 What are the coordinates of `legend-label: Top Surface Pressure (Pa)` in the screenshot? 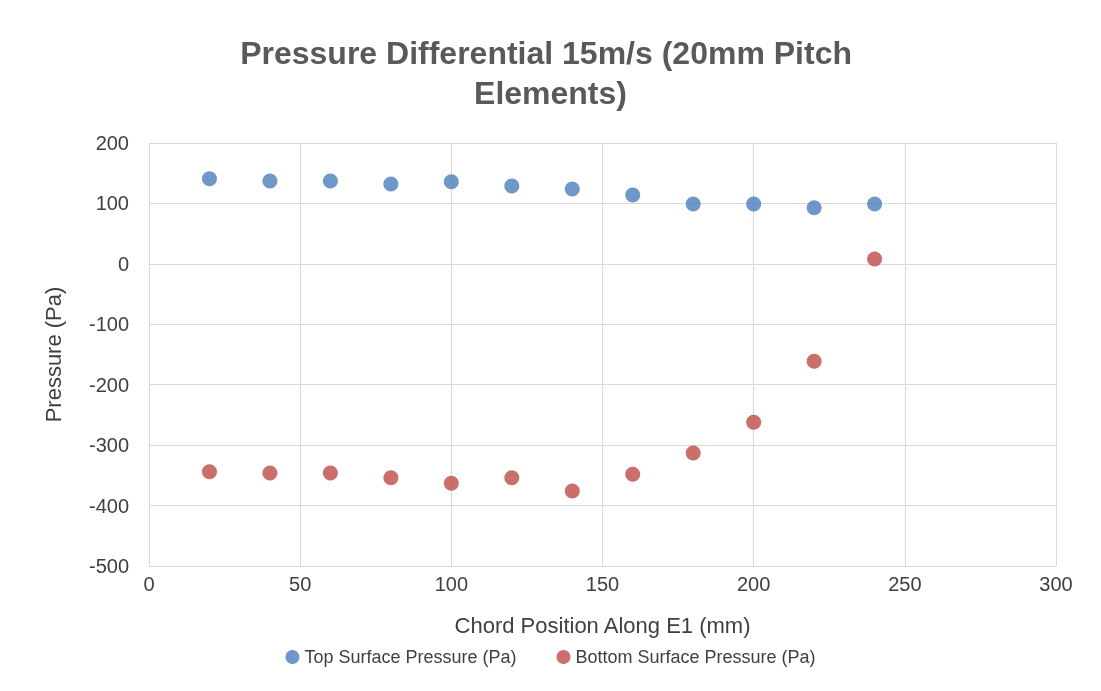 It's located at (410, 657).